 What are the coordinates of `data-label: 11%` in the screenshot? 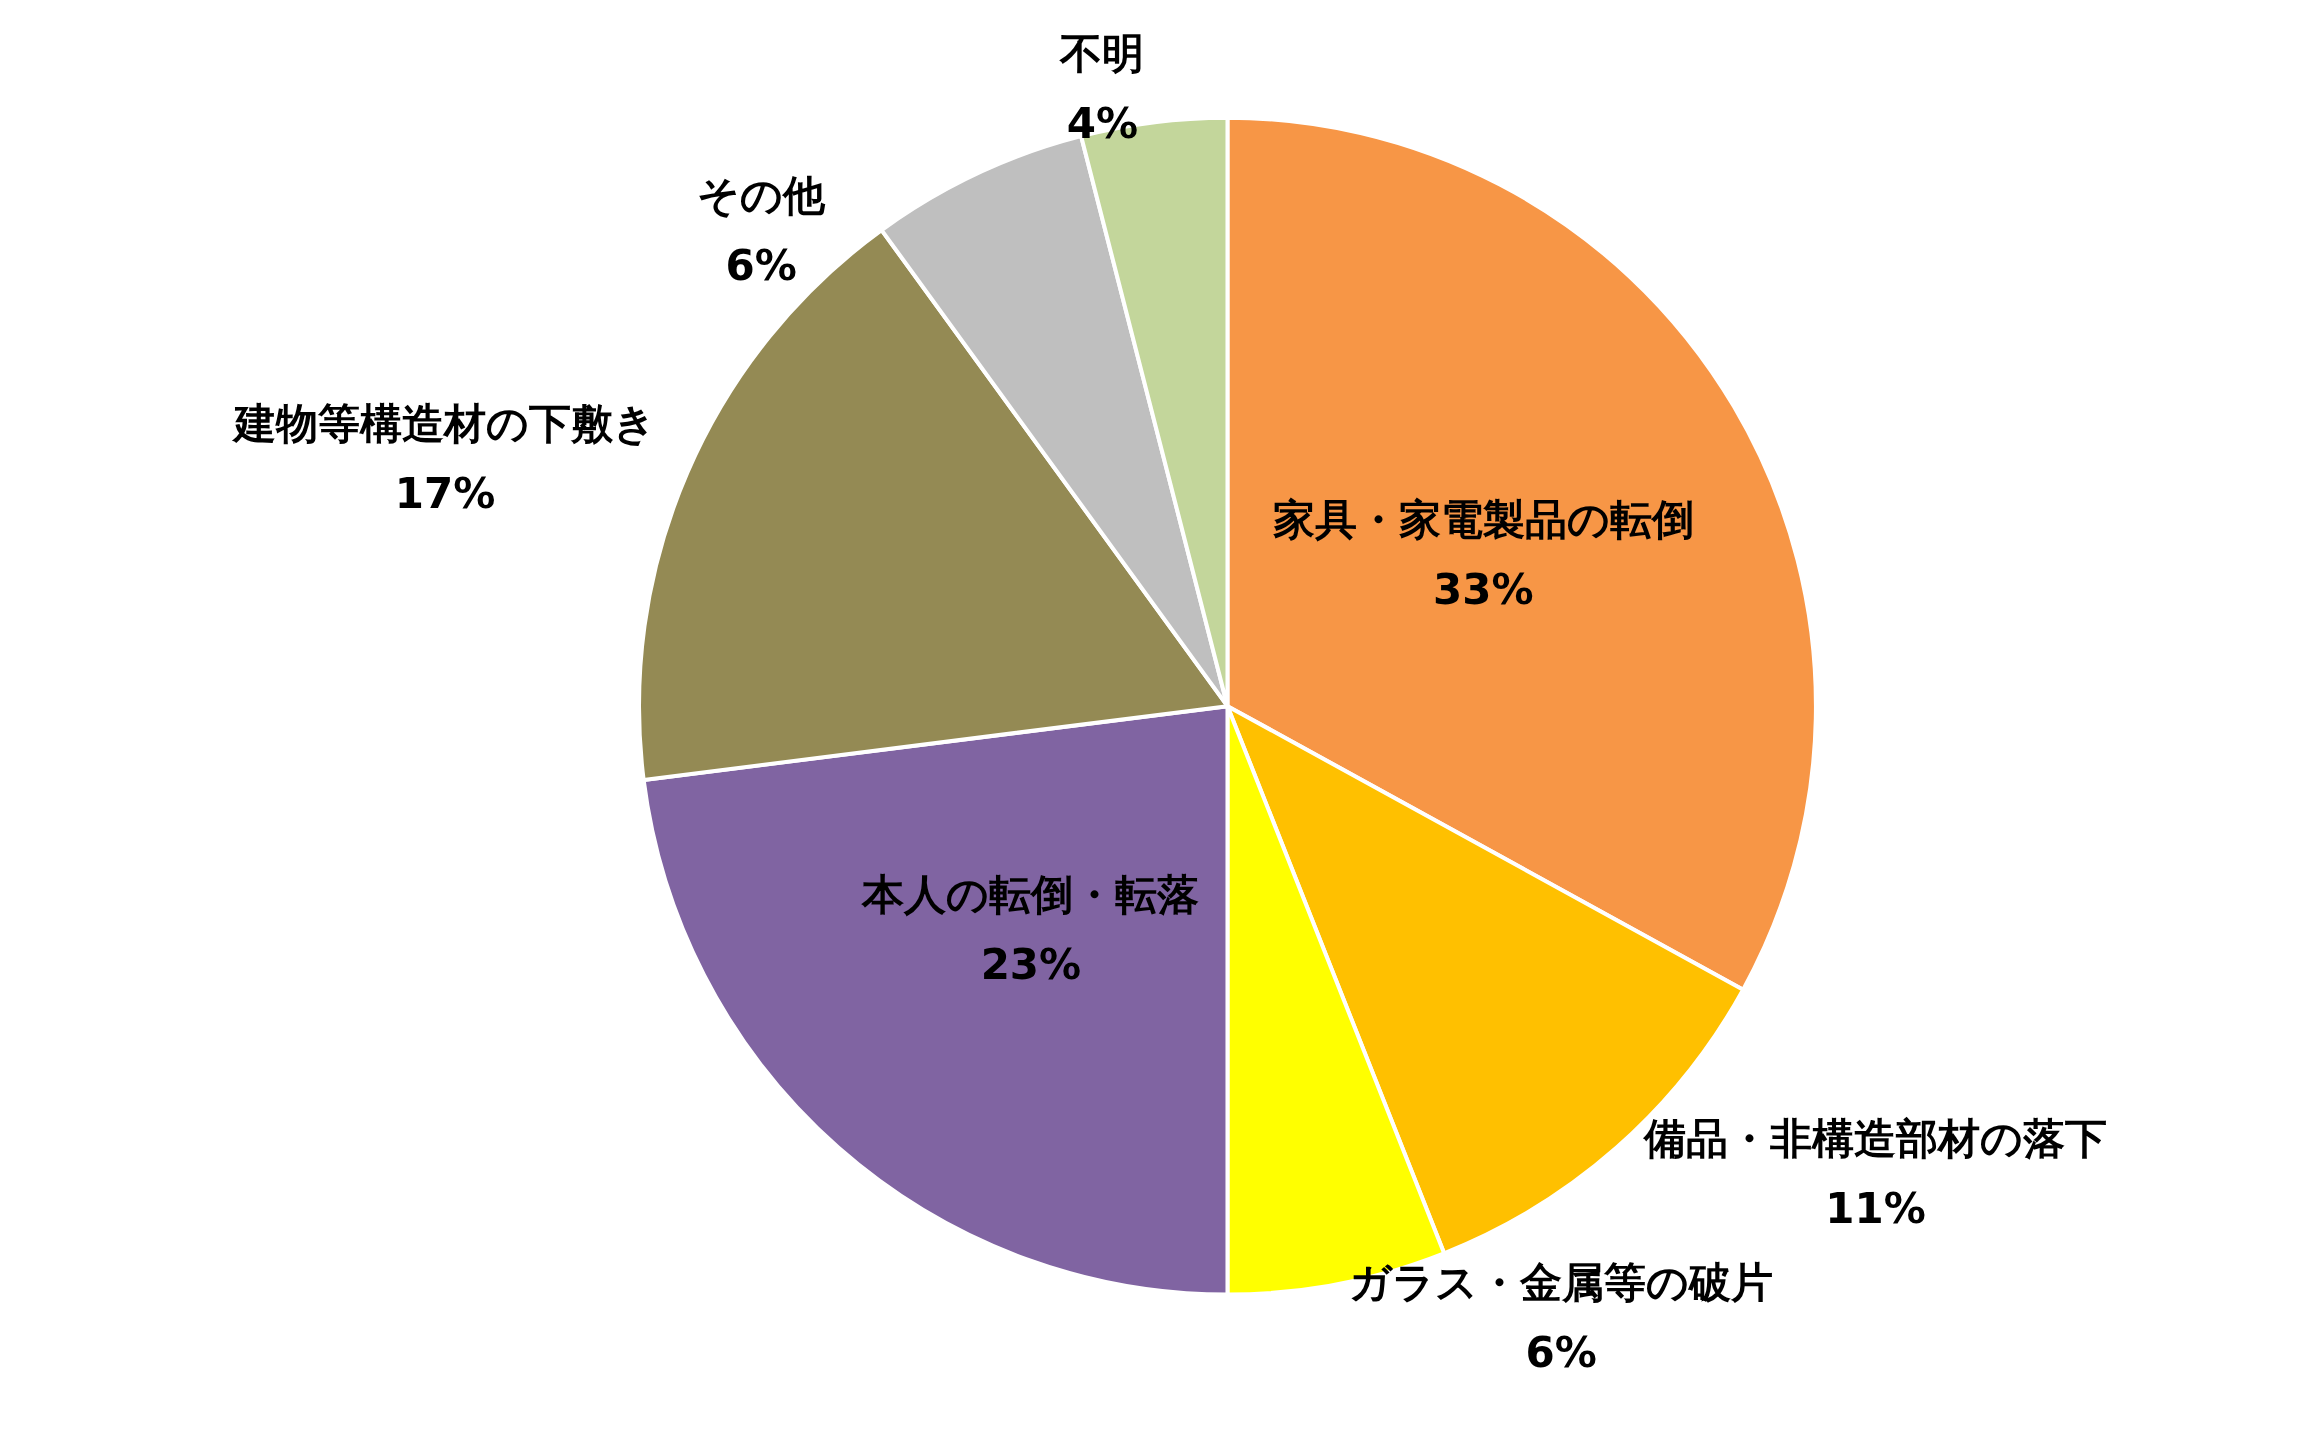 It's located at (1875, 1208).